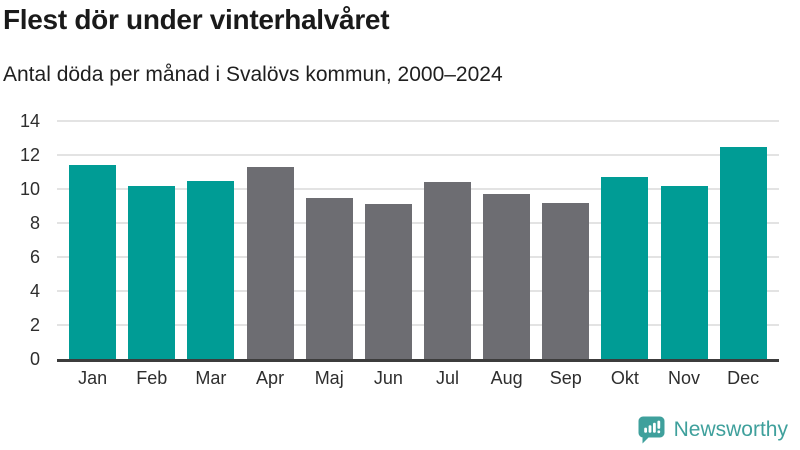  Describe the element at coordinates (388, 281) in the screenshot. I see `bar-jun` at that location.